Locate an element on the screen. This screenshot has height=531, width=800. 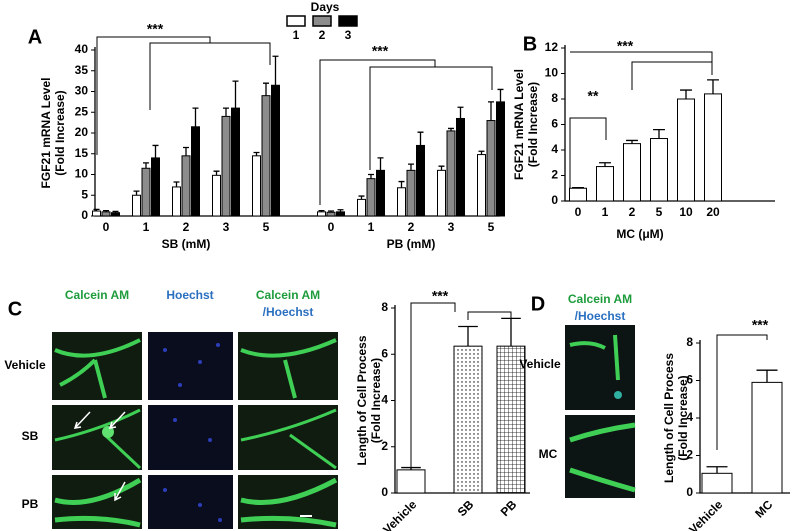
x-tick-label: 5 is located at coordinates (266, 227).